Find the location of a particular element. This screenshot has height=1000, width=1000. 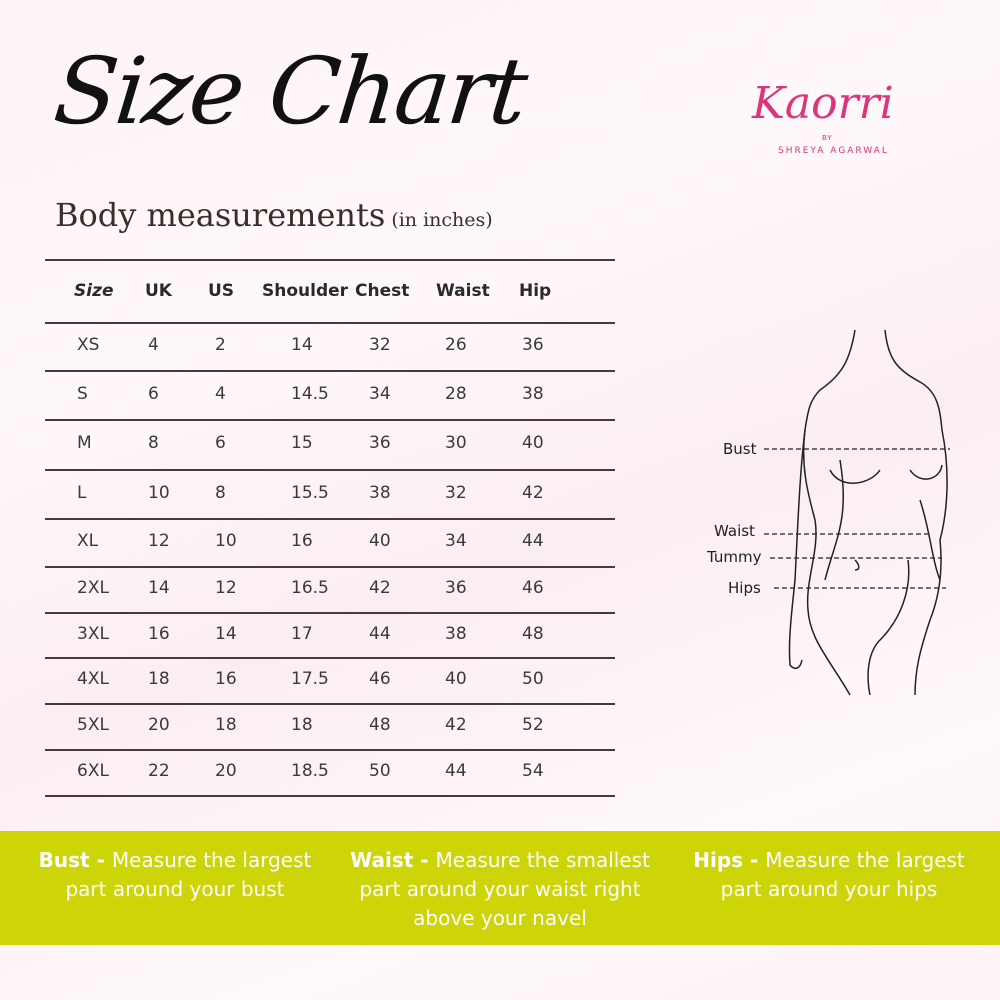

hips-label: Hips is located at coordinates (744, 588).